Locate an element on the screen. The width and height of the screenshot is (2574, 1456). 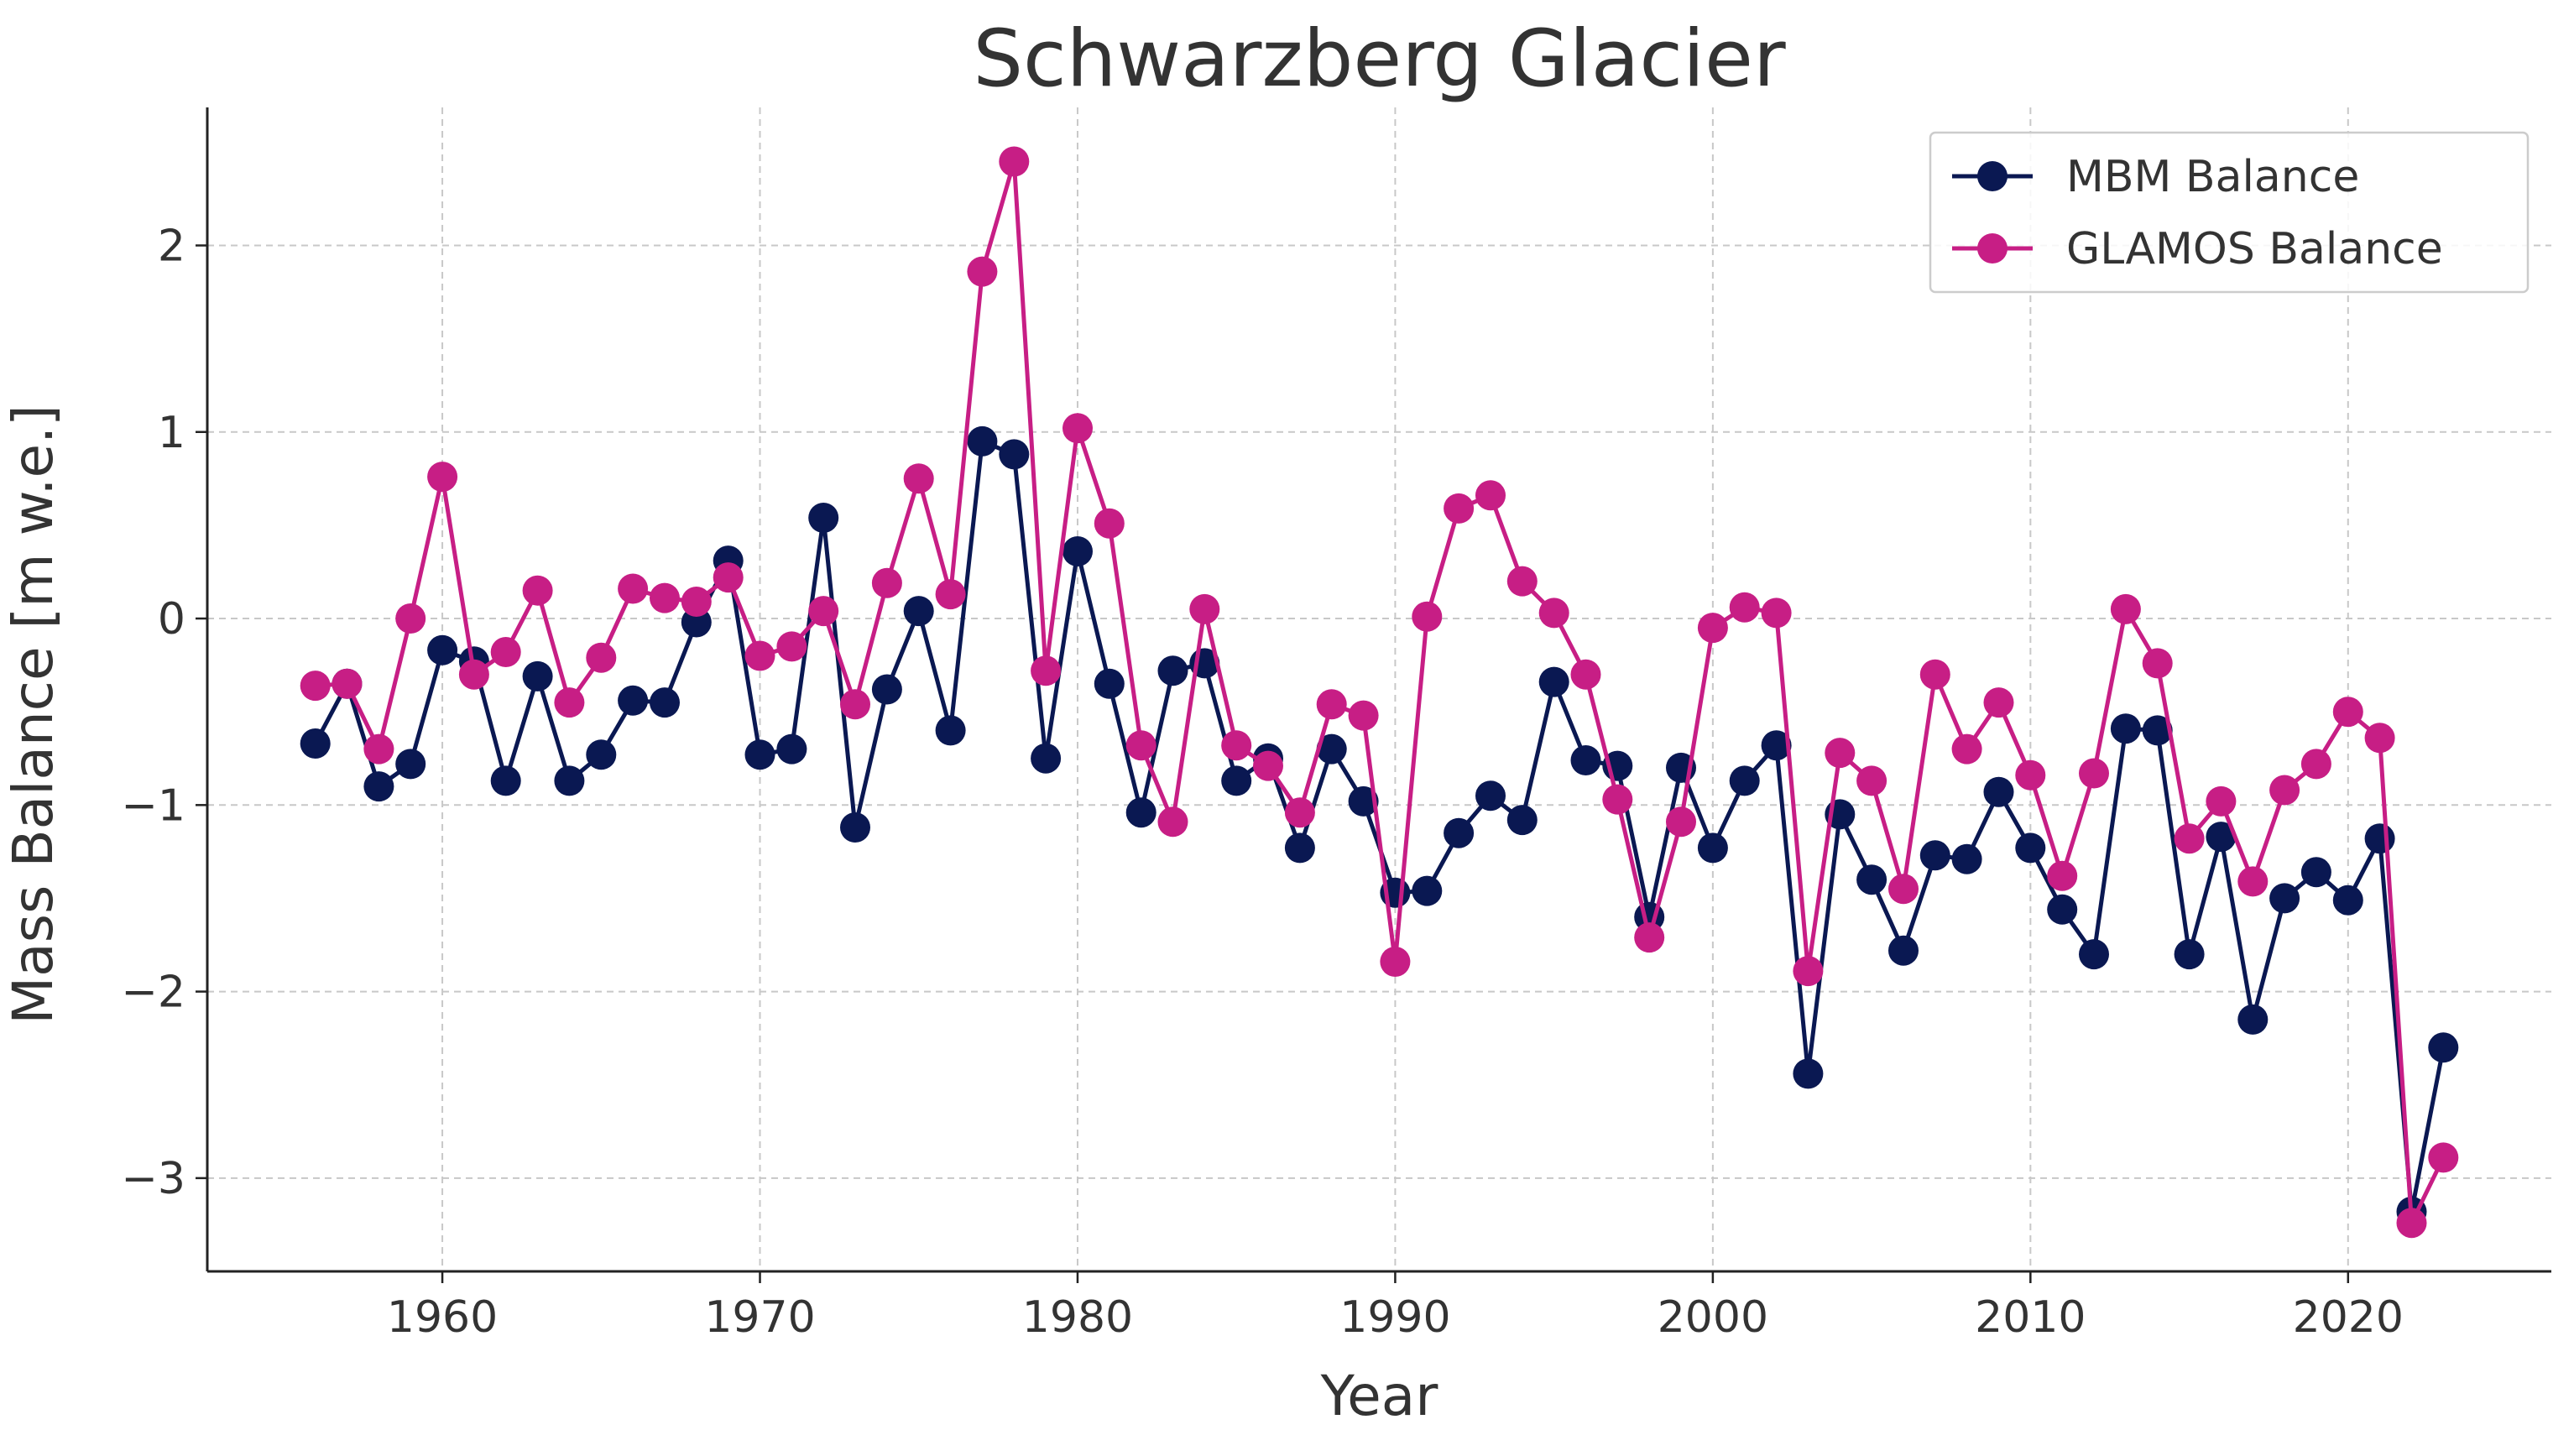
y-tick-label: −1 is located at coordinates (153, 805).